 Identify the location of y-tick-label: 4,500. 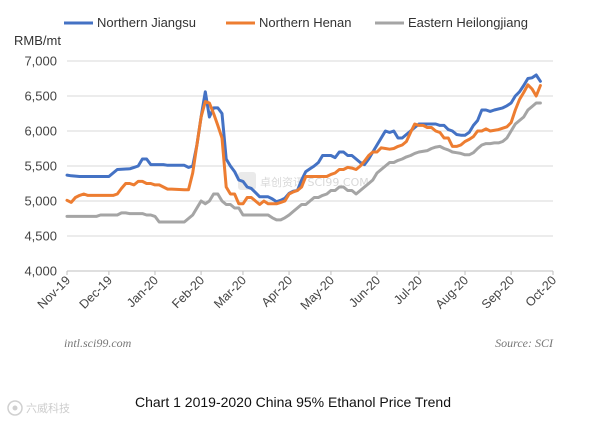
(40, 236).